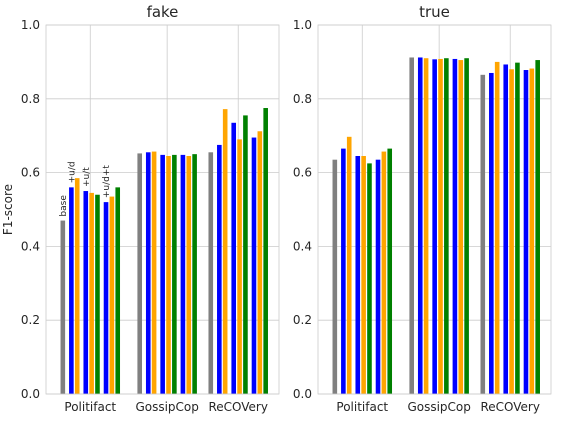 This screenshot has height=421, width=581. Describe the element at coordinates (163, 12) in the screenshot. I see `panel-title: fake` at that location.